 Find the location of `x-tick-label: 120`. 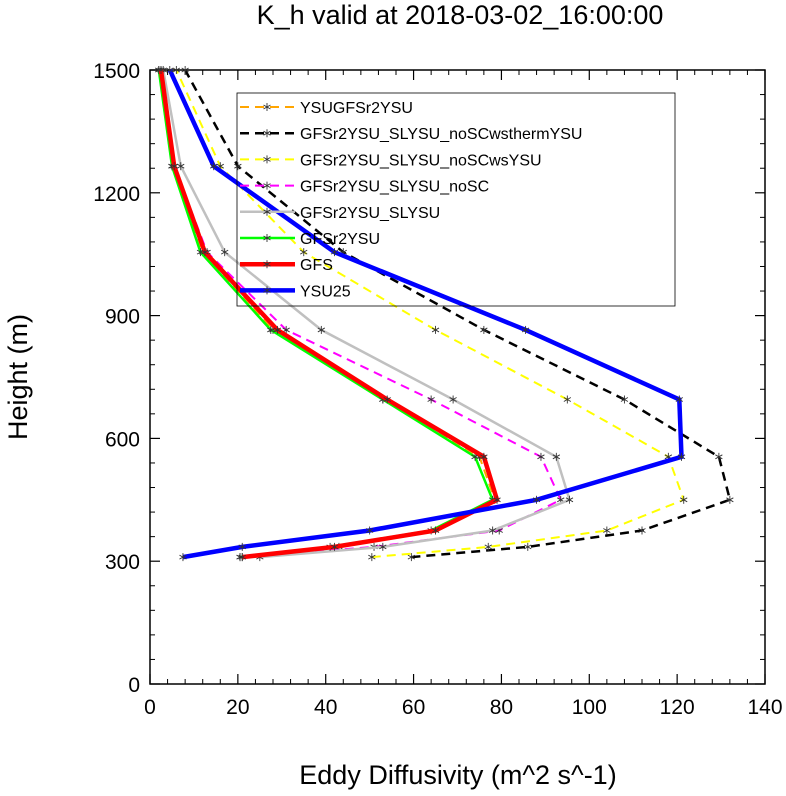

x-tick-label: 120 is located at coordinates (677, 707).